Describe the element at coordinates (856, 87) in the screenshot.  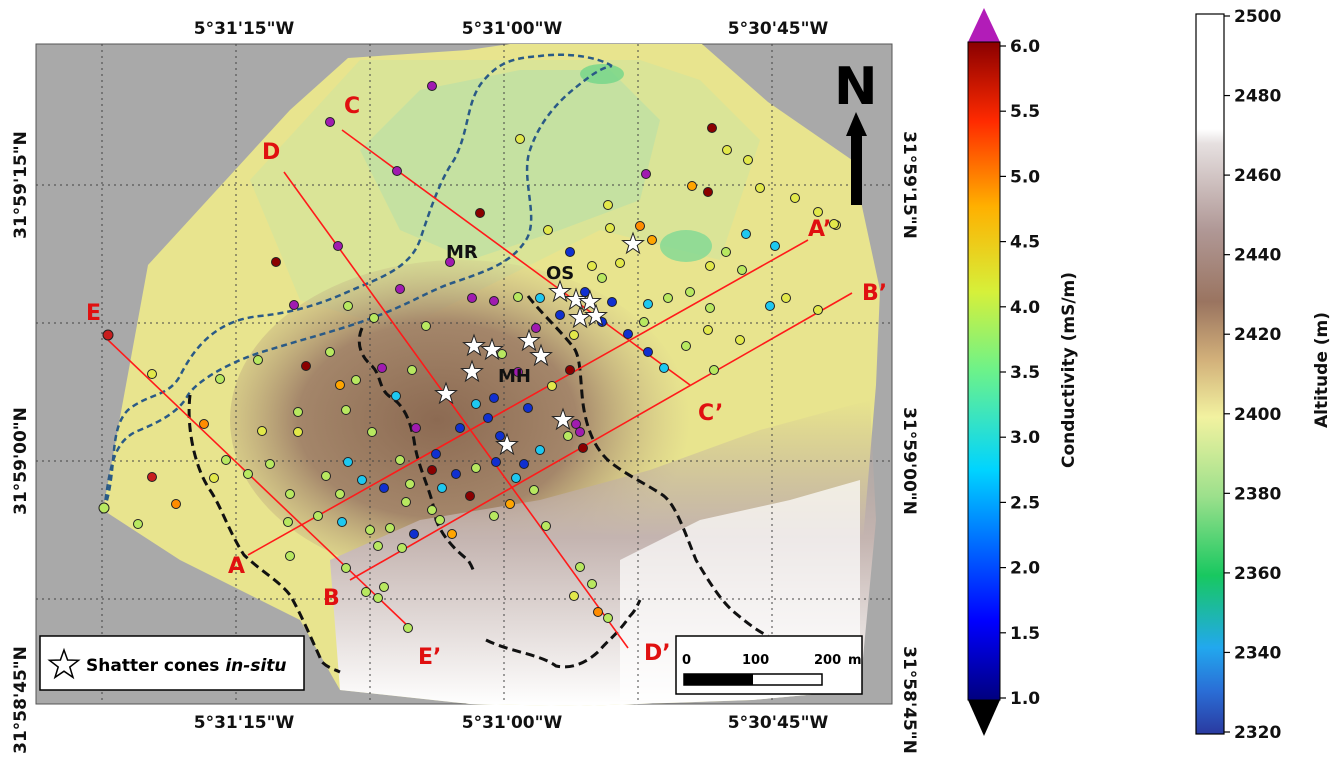
I see `north-label: N` at that location.